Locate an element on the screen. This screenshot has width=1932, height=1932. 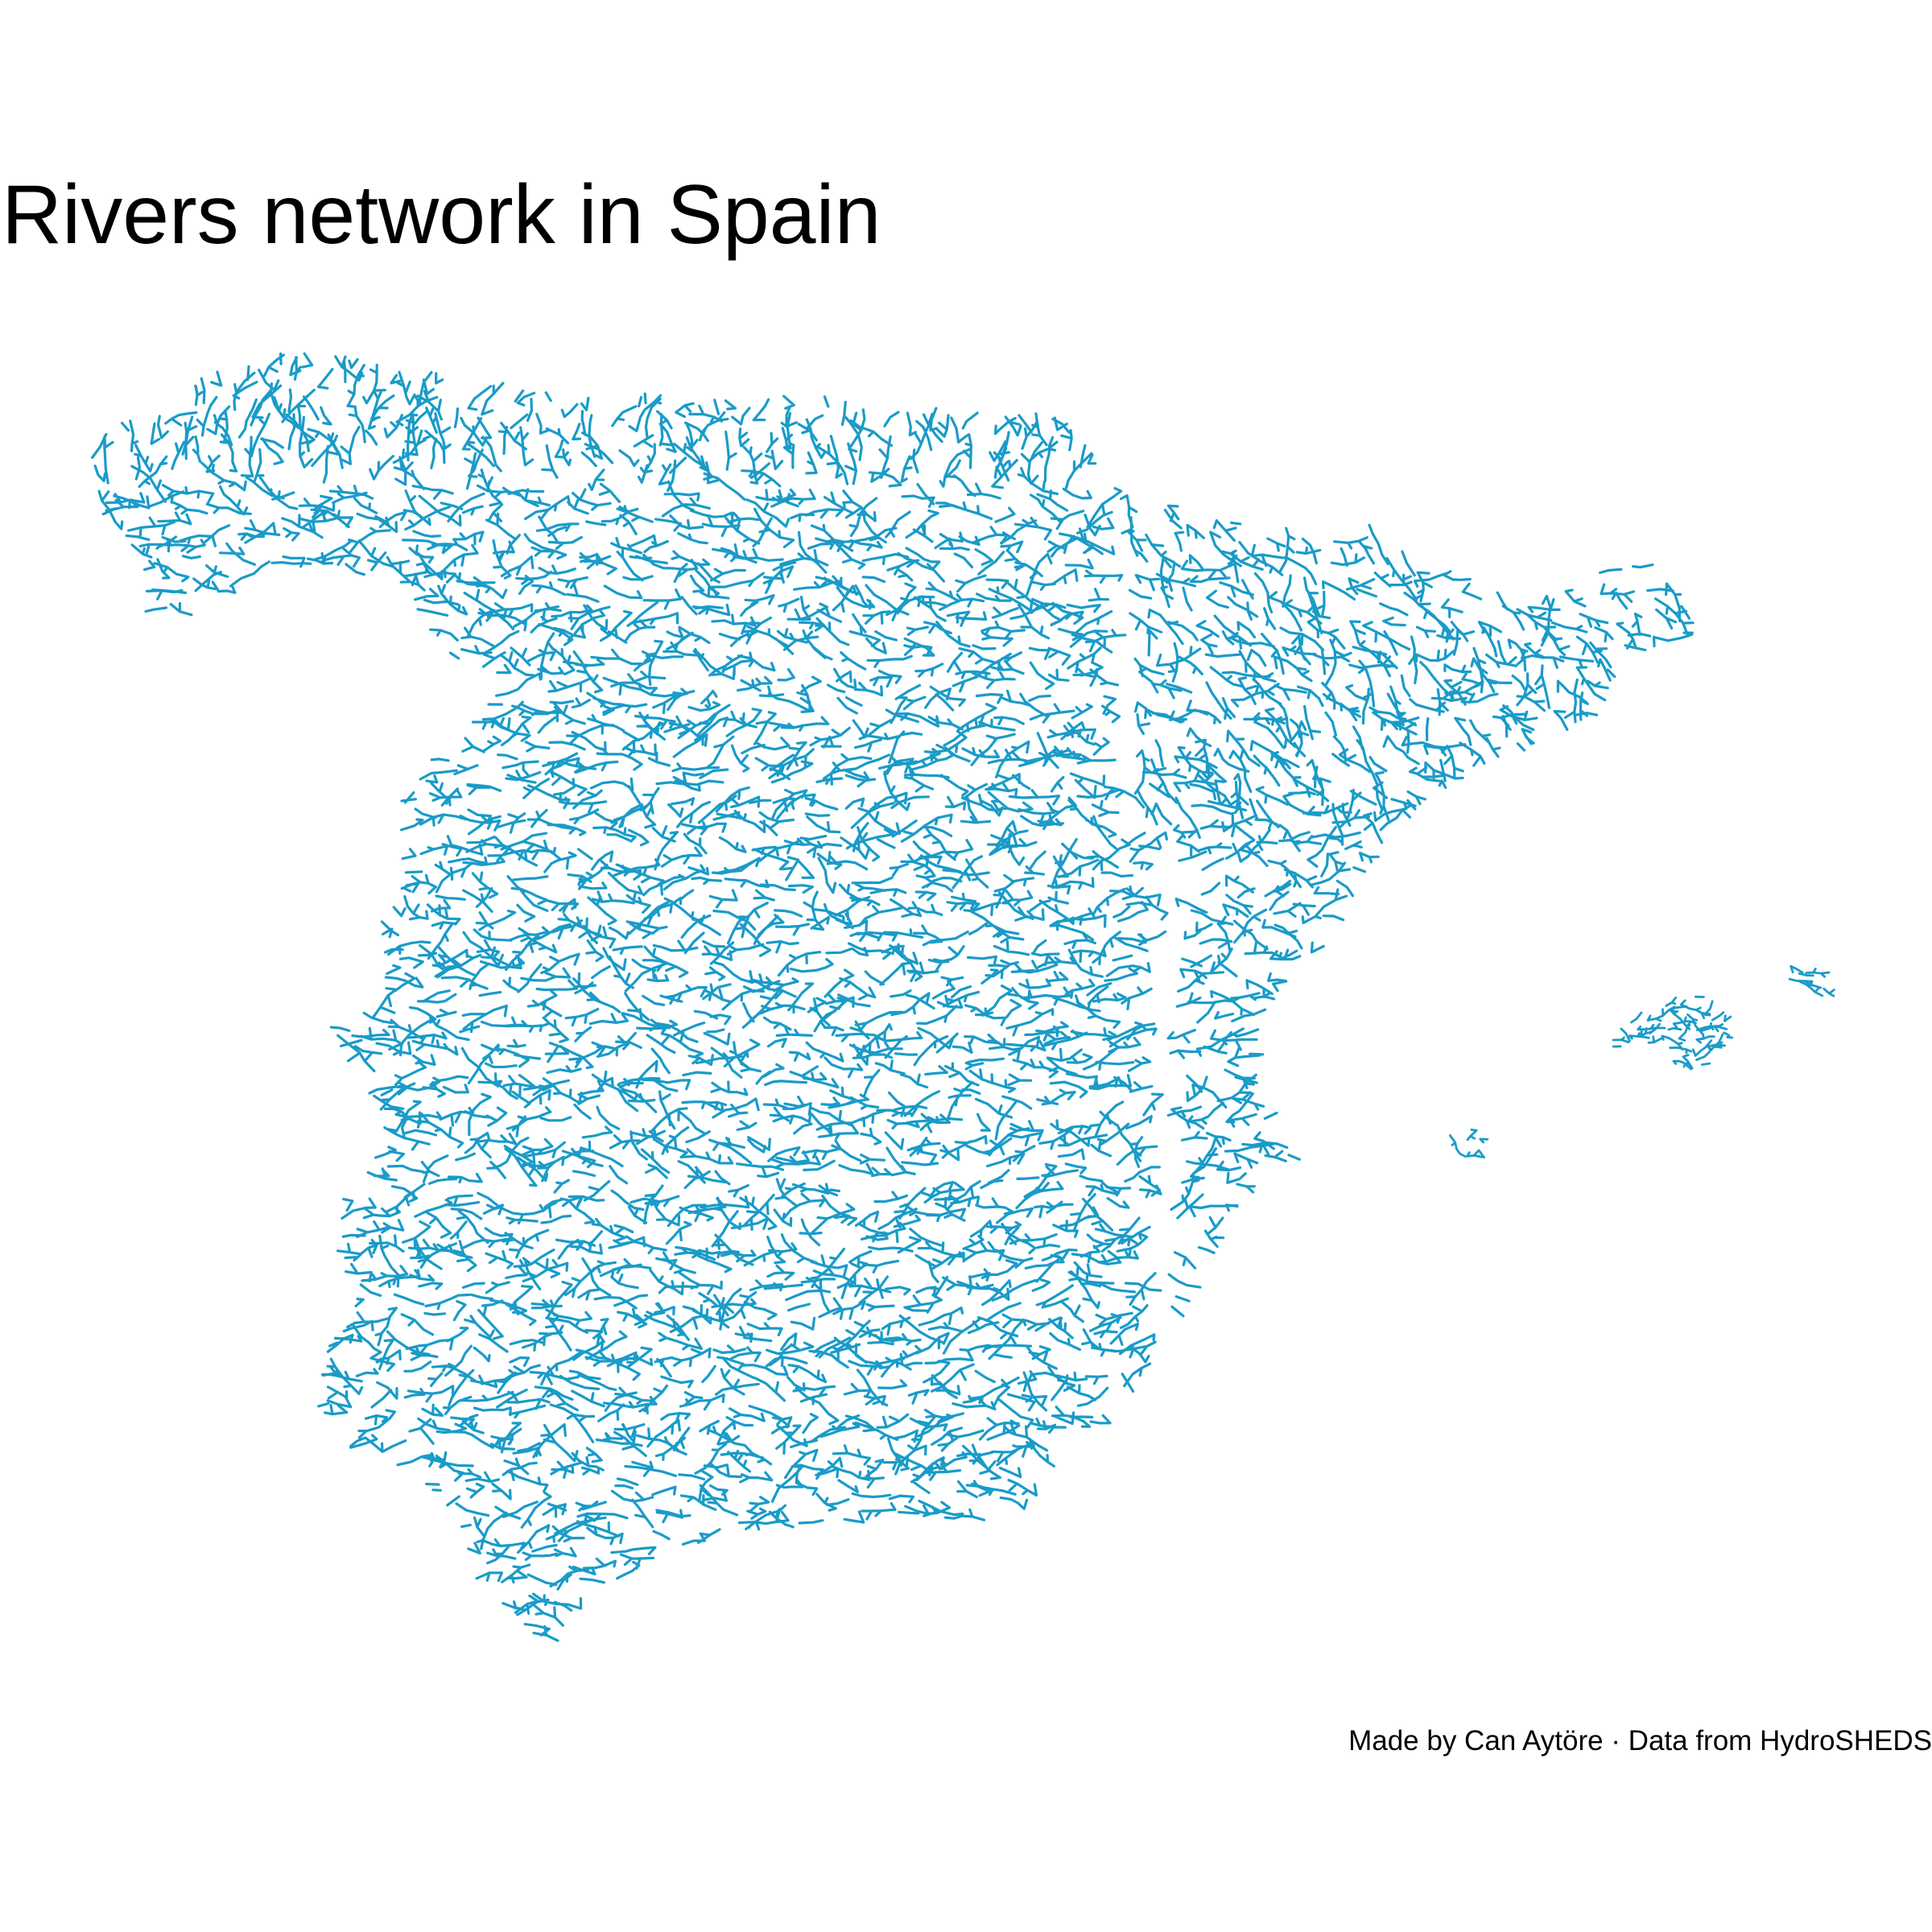
map-title: Rivers network in Spain is located at coordinates (442, 215).